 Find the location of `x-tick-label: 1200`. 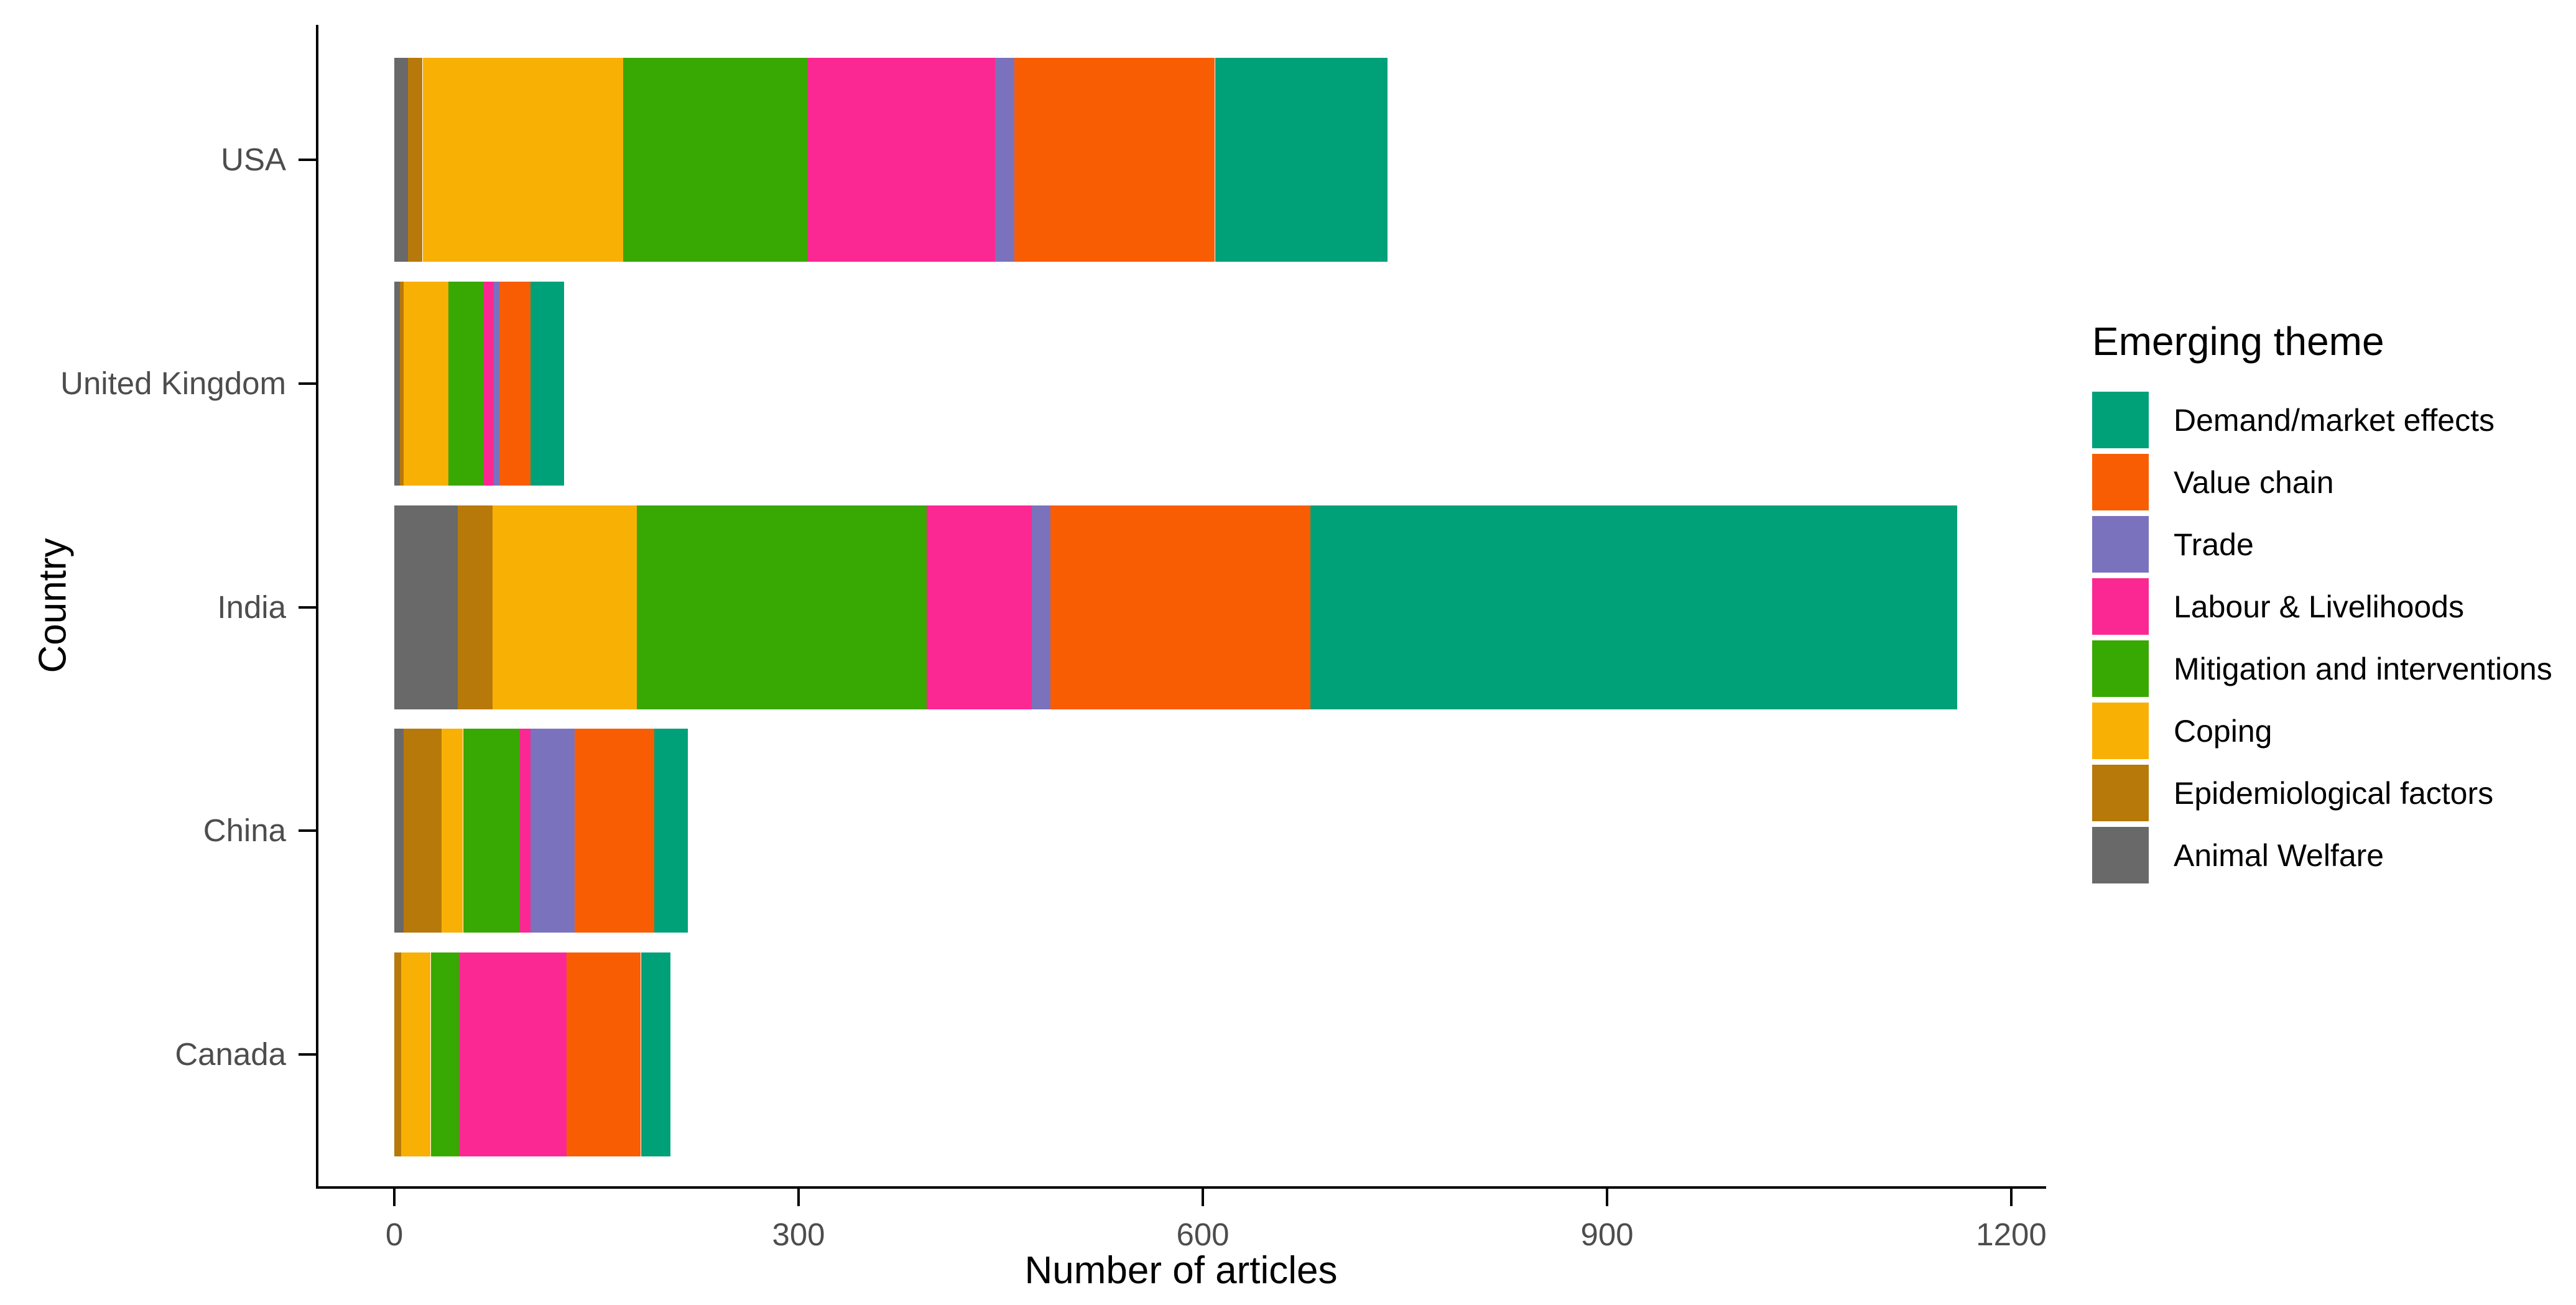

x-tick-label: 1200 is located at coordinates (2012, 1234).